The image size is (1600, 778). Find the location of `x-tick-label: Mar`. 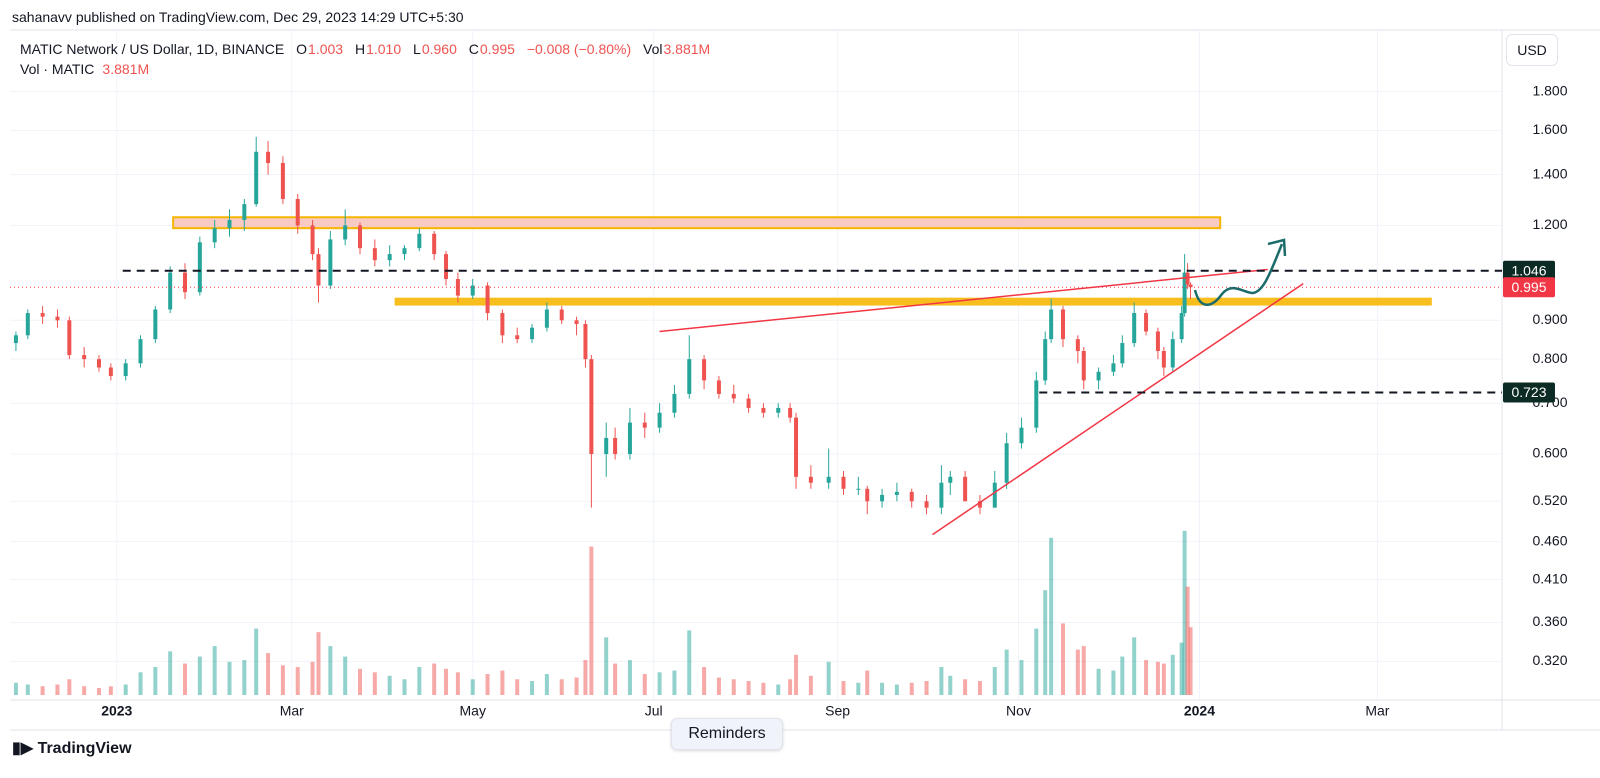

x-tick-label: Mar is located at coordinates (292, 711).